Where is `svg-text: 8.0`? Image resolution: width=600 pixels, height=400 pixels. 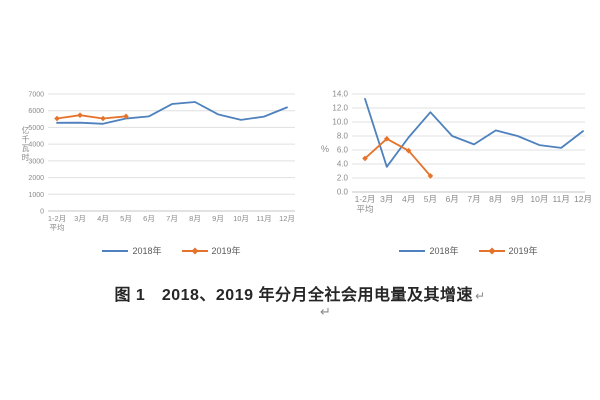 svg-text: 8.0 is located at coordinates (343, 136).